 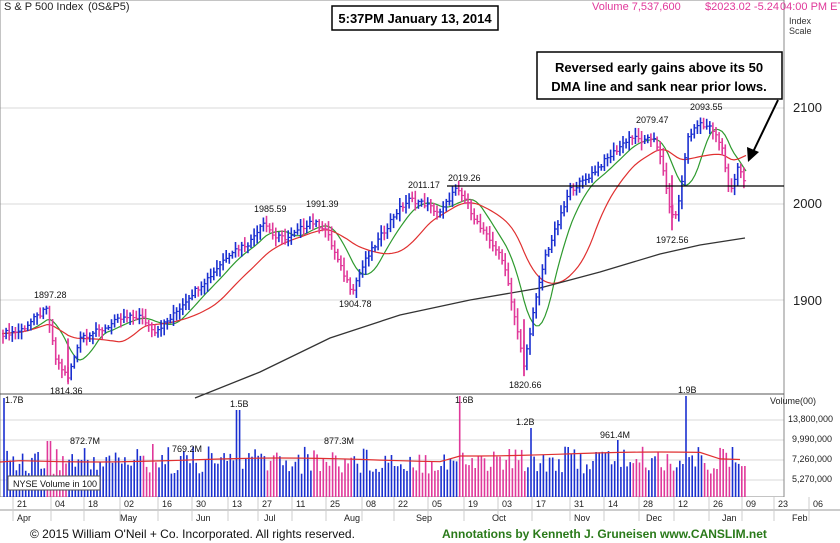 What do you see at coordinates (267, 504) in the screenshot?
I see `x-day-label: 27` at bounding box center [267, 504].